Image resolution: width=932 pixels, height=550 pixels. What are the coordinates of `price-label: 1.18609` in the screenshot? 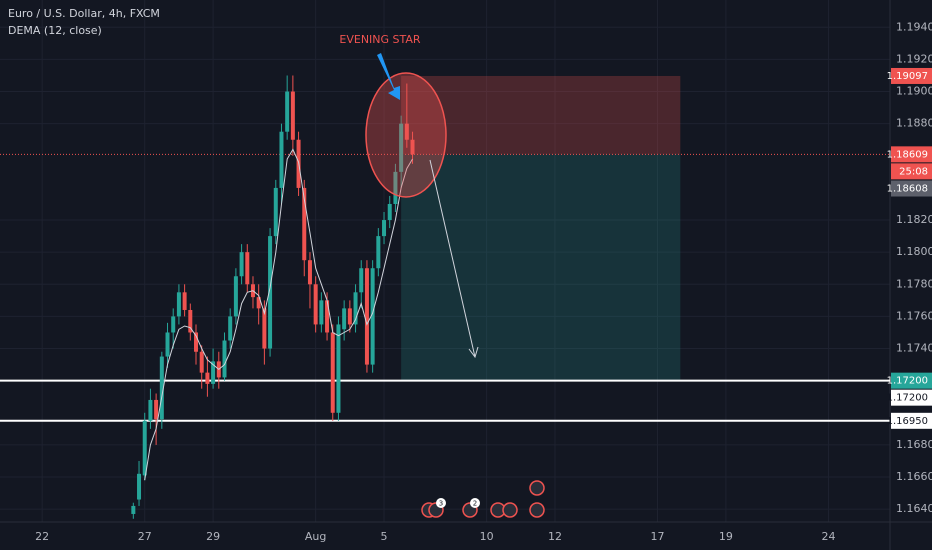 It's located at (907, 154).